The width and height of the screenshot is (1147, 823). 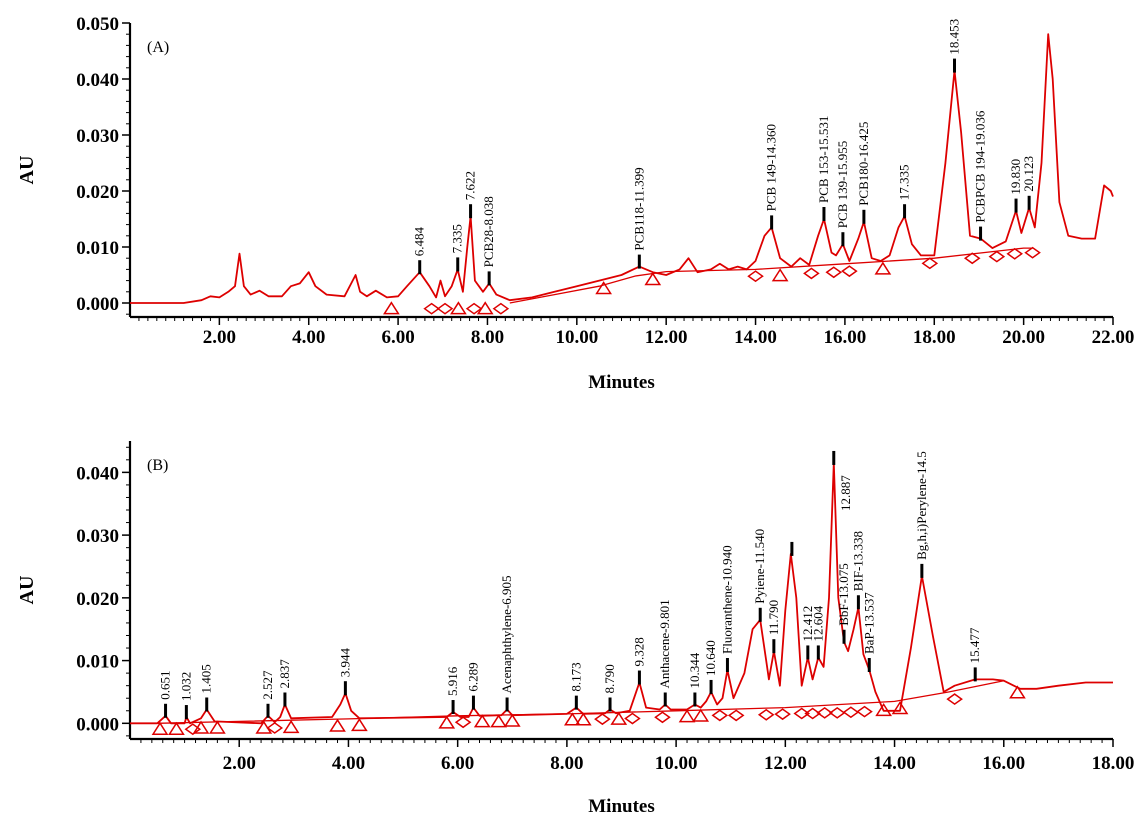 What do you see at coordinates (664, 643) in the screenshot?
I see `peak-label: Anthacene-9.801` at bounding box center [664, 643].